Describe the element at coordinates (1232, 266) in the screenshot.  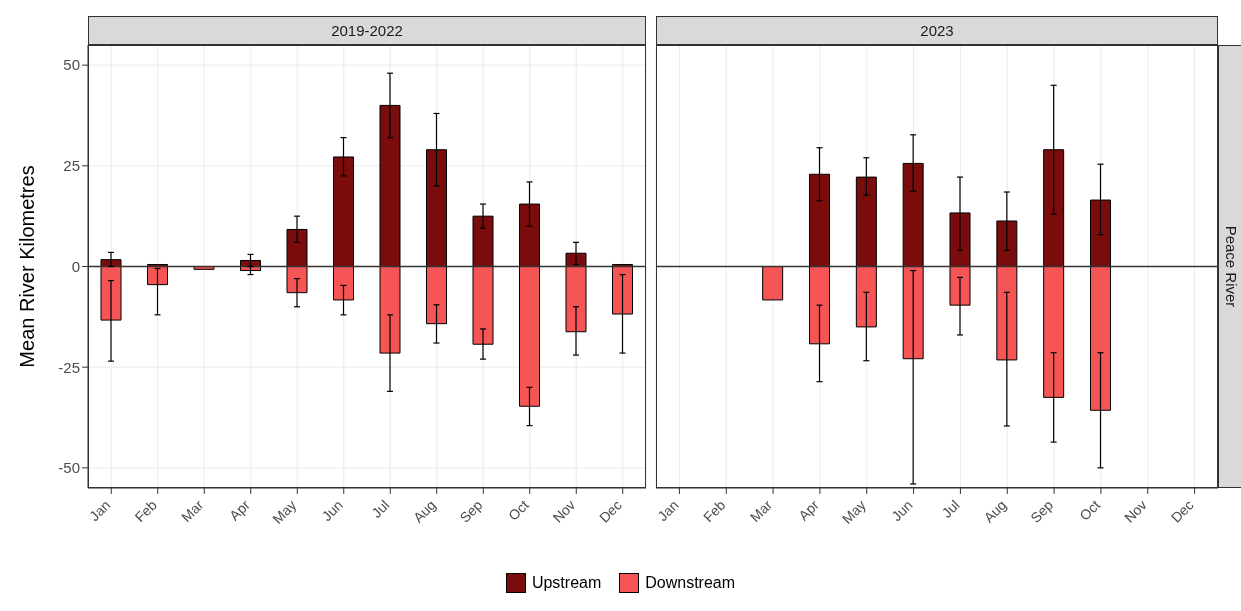
I see `text: Peace River` at that location.